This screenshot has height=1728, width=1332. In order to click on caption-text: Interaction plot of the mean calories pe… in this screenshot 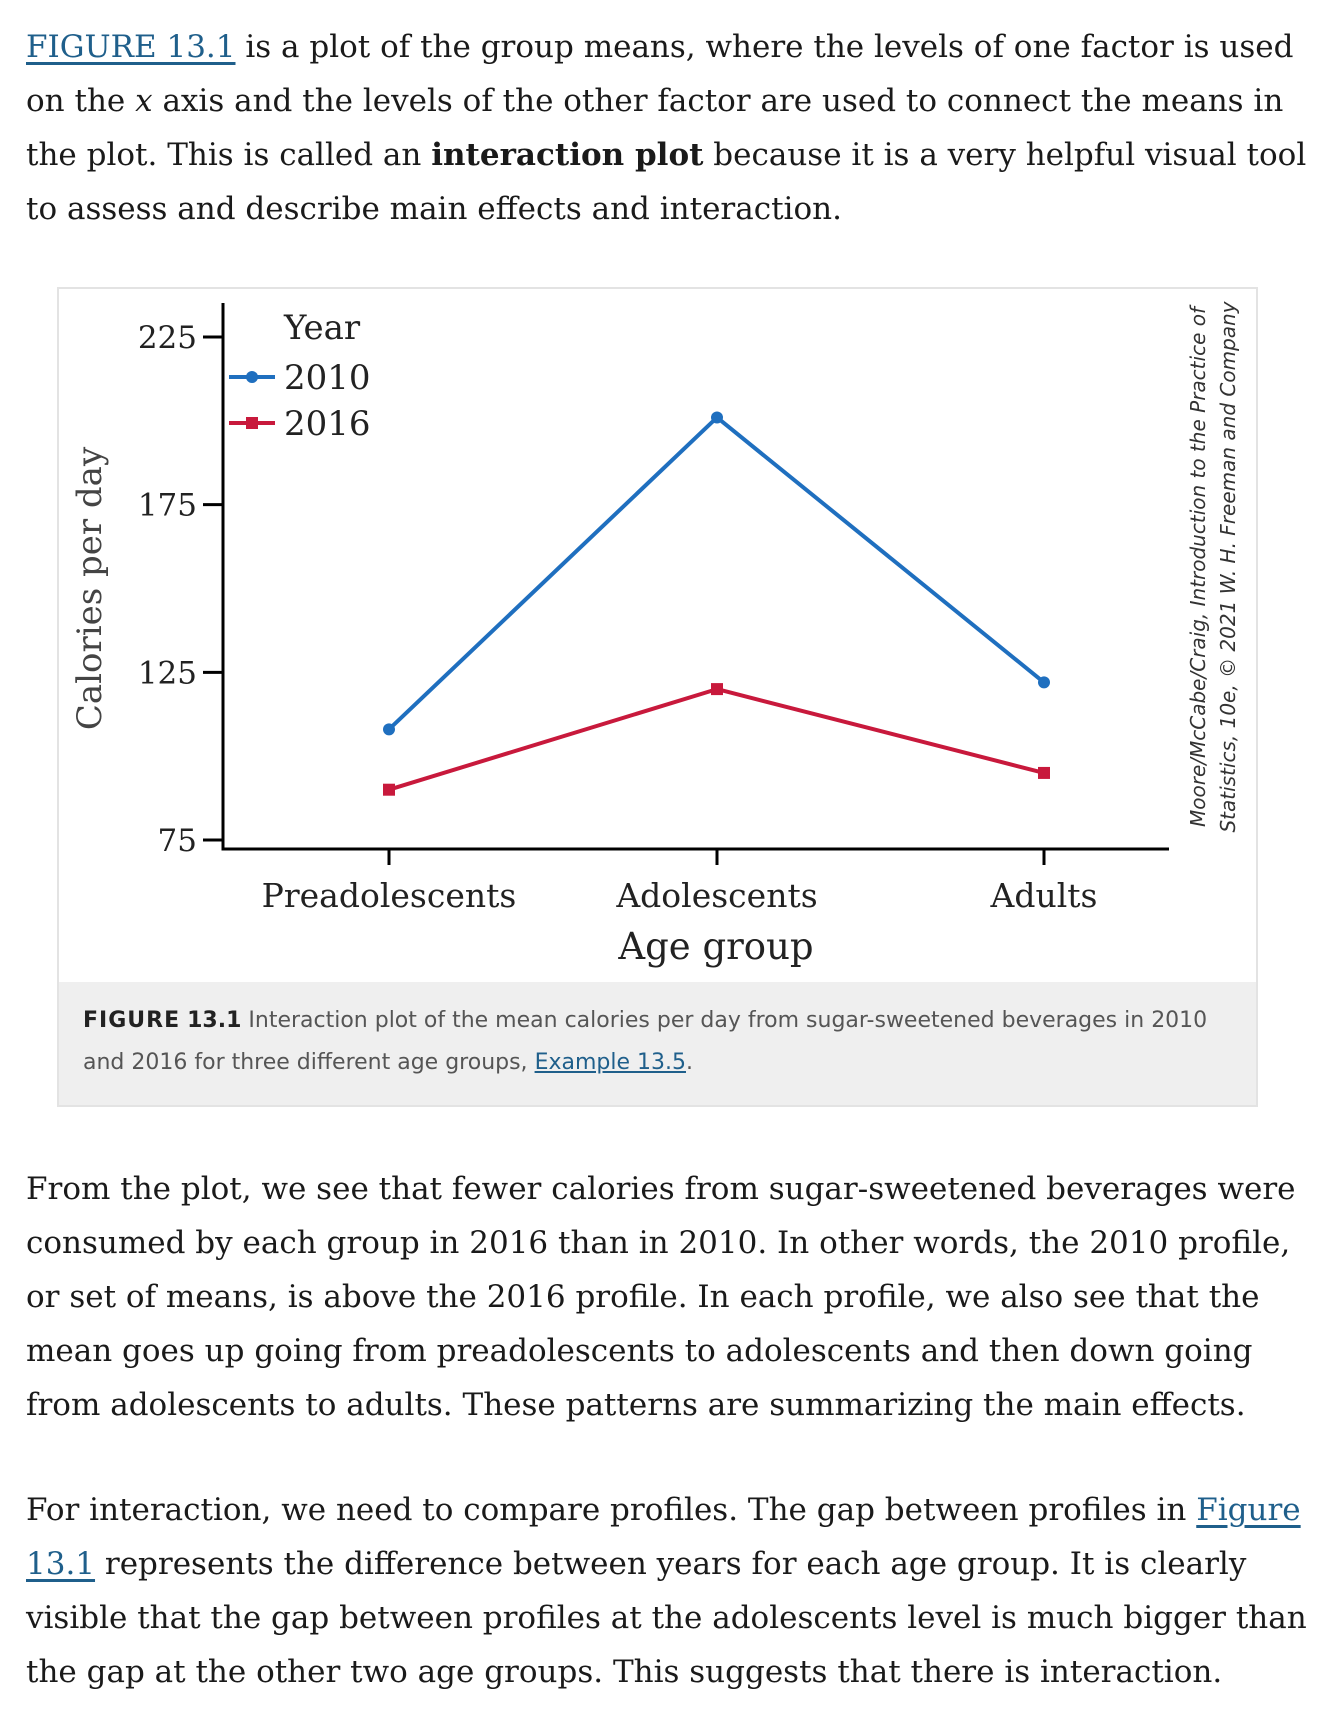, I will do `click(645, 1041)`.